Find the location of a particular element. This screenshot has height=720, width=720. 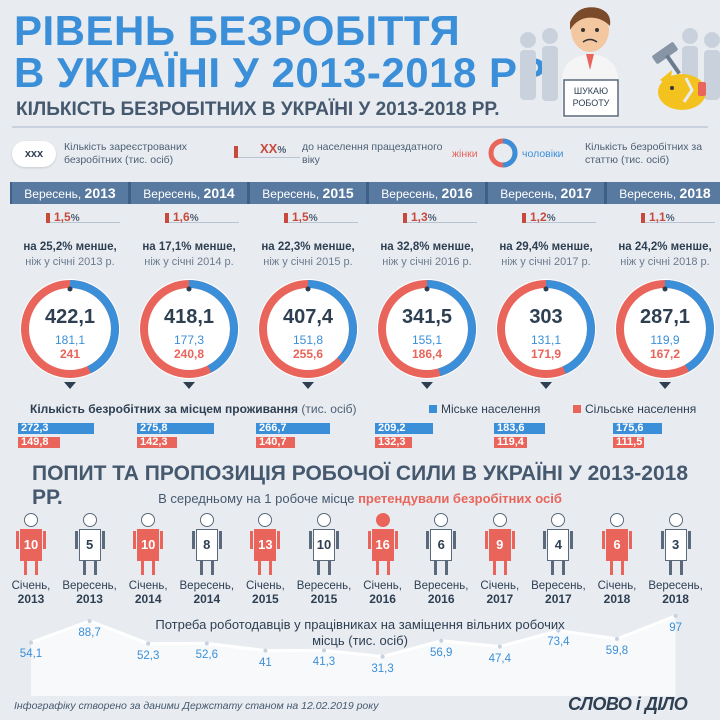

men-unemployed: 177,3 is located at coordinates (189, 340).